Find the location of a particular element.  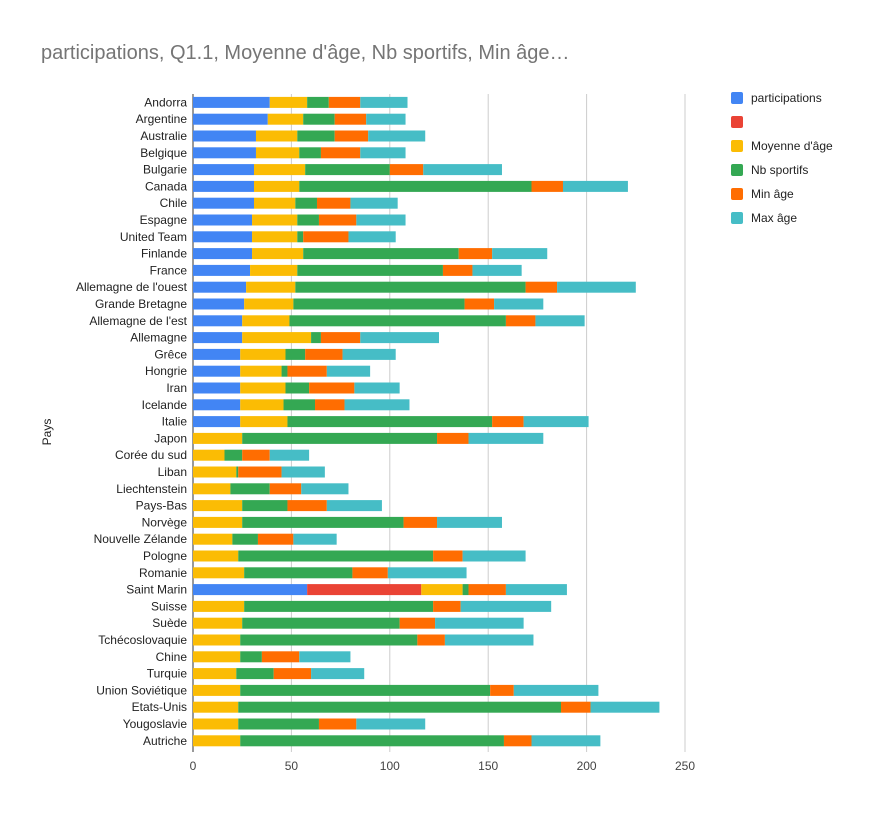

legend-item is located at coordinates (741, 122).